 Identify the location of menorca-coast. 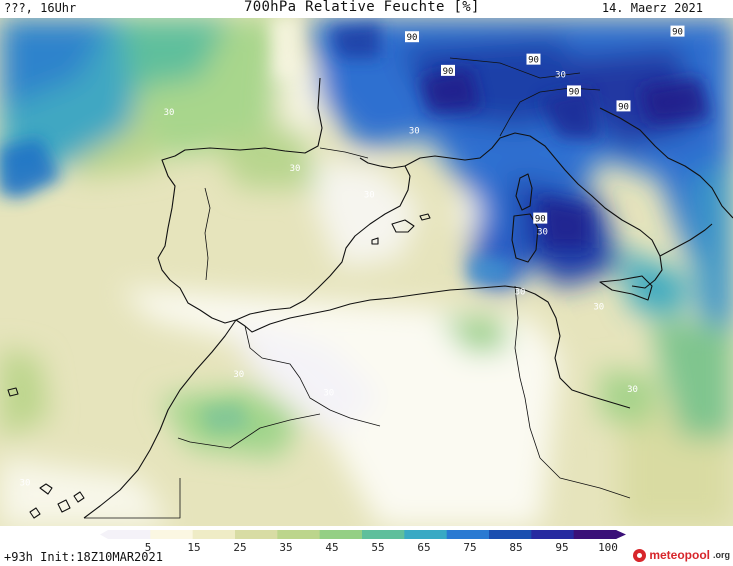
(425, 217).